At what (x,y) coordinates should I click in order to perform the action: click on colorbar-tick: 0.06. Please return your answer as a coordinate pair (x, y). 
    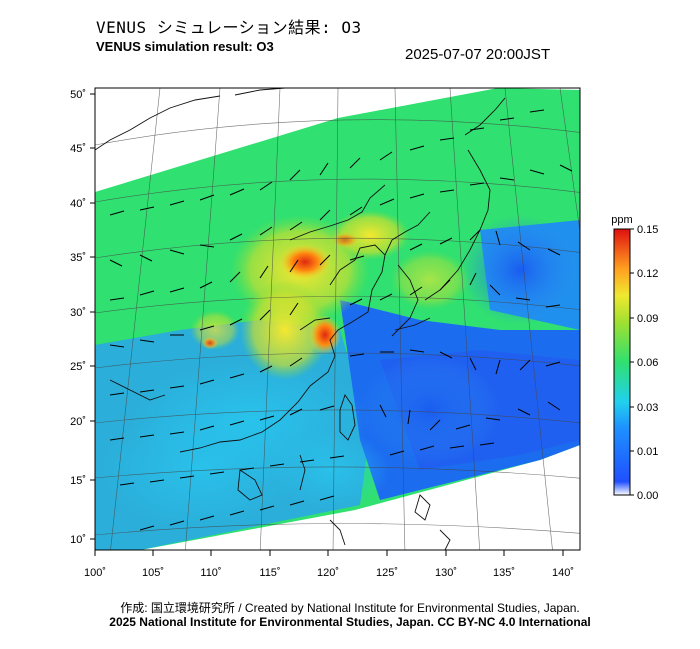
    Looking at the image, I should click on (647, 363).